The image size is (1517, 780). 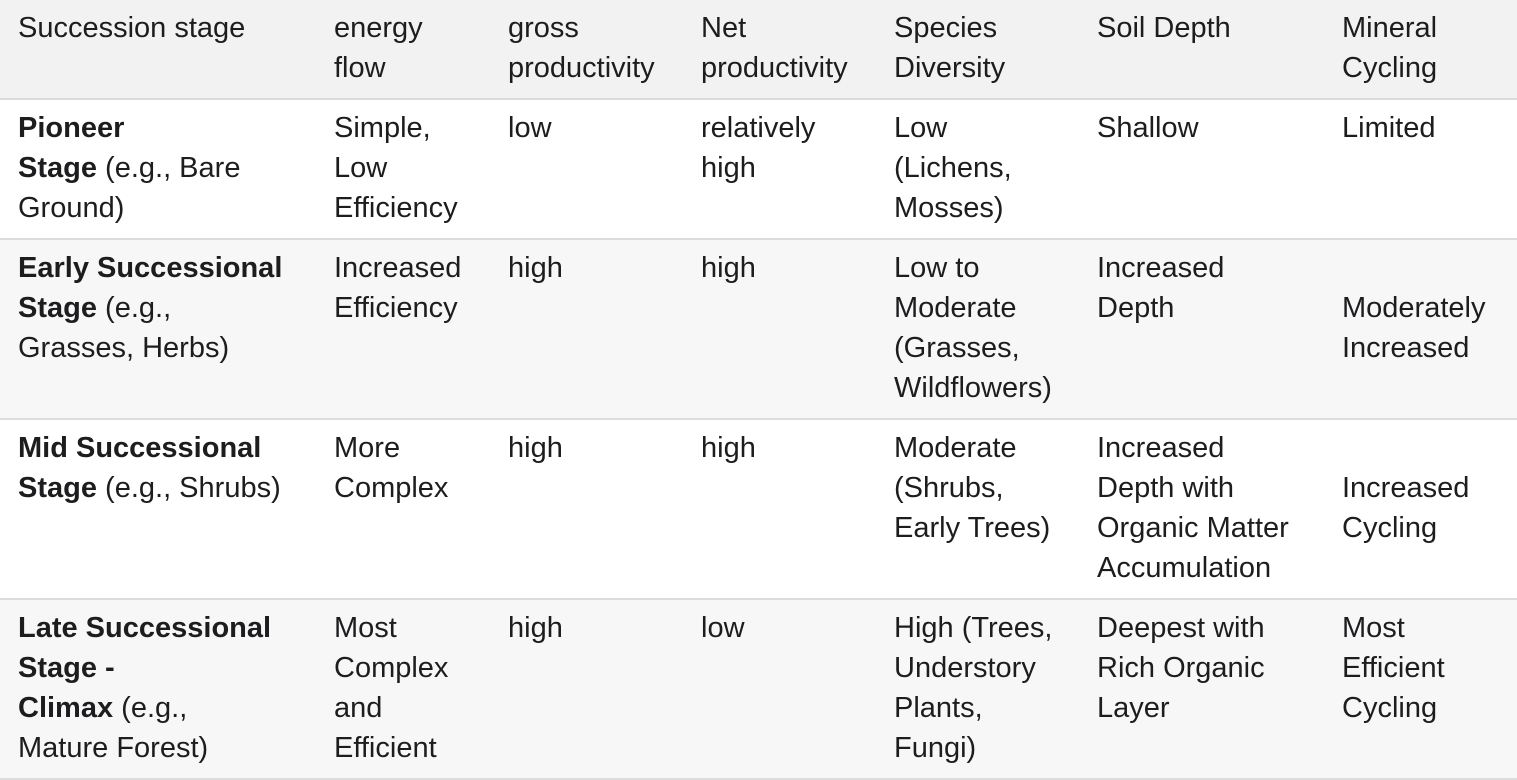 I want to click on stage-name: Early Successional, so click(x=150, y=268).